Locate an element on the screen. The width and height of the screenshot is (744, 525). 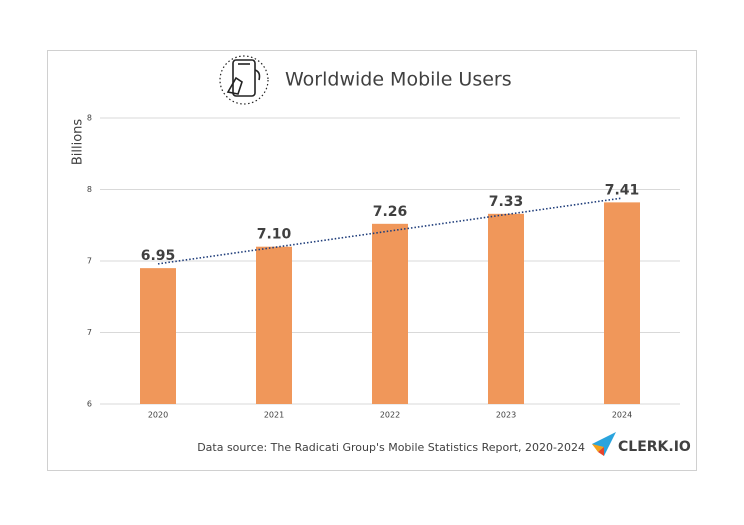
phone-icon is located at coordinates (244, 80).